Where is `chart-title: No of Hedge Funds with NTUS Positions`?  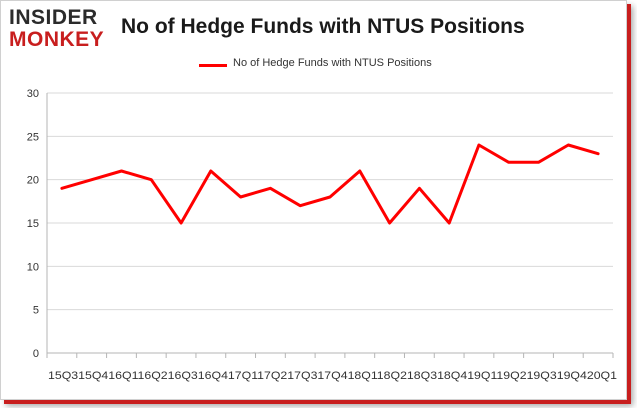 chart-title: No of Hedge Funds with NTUS Positions is located at coordinates (323, 26).